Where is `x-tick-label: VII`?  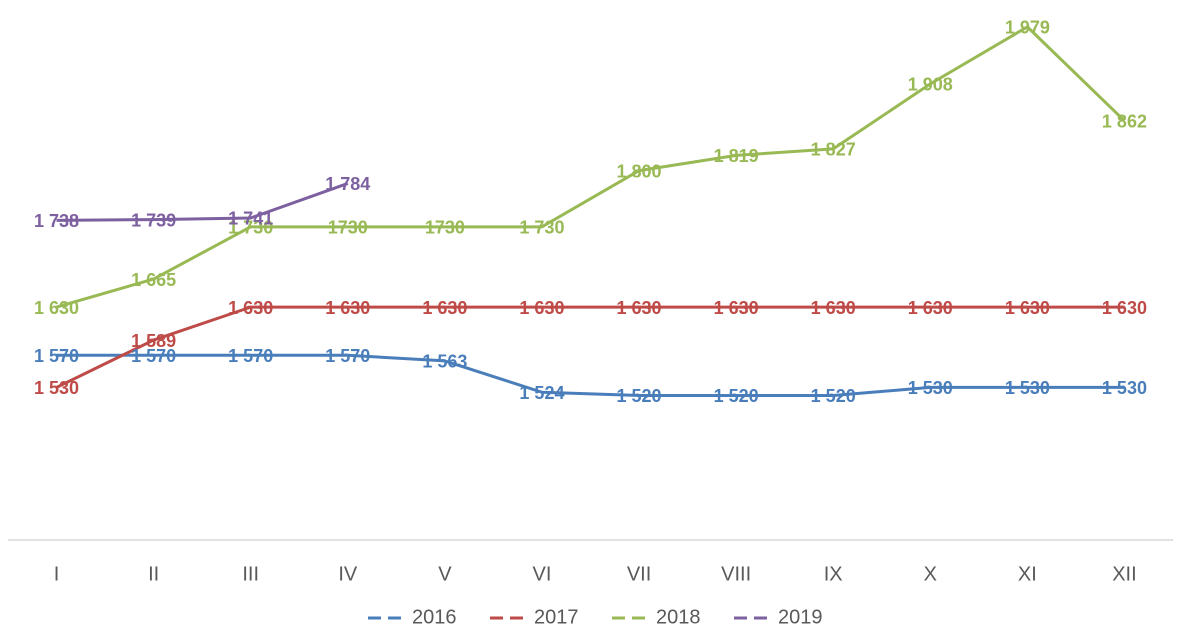
x-tick-label: VII is located at coordinates (639, 574).